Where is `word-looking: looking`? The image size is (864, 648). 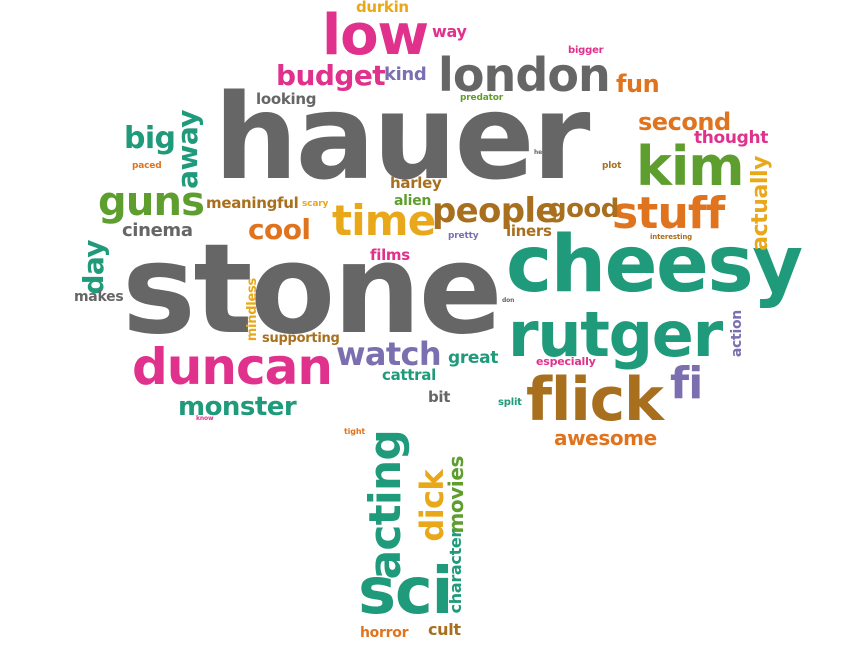
word-looking: looking is located at coordinates (286, 99).